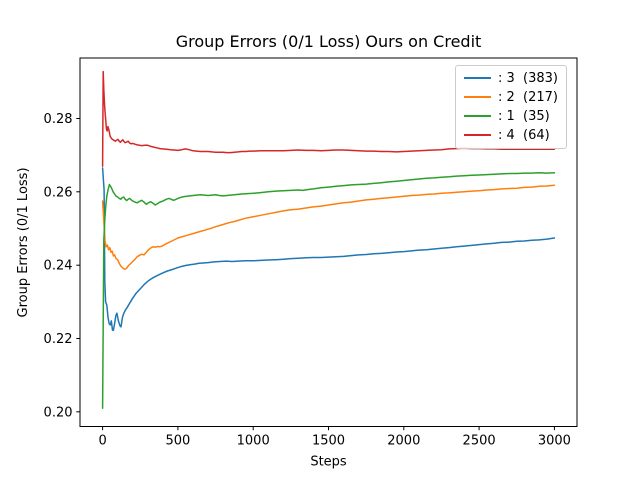  I want to click on y-tick-label: 0.22, so click(58, 339).